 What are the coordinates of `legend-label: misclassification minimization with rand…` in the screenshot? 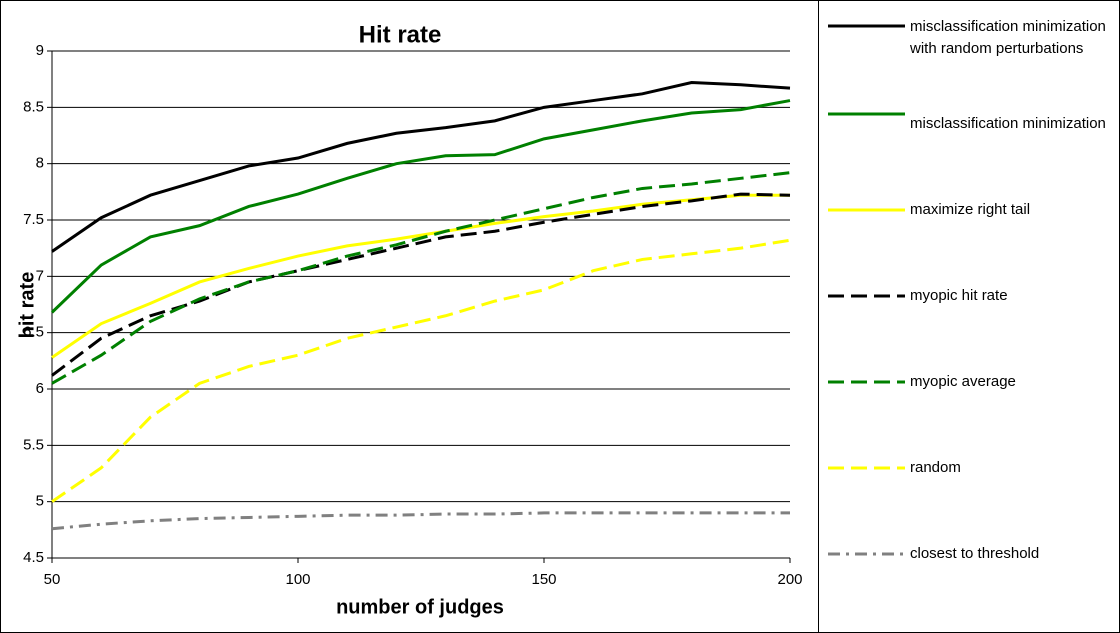 It's located at (1008, 37).